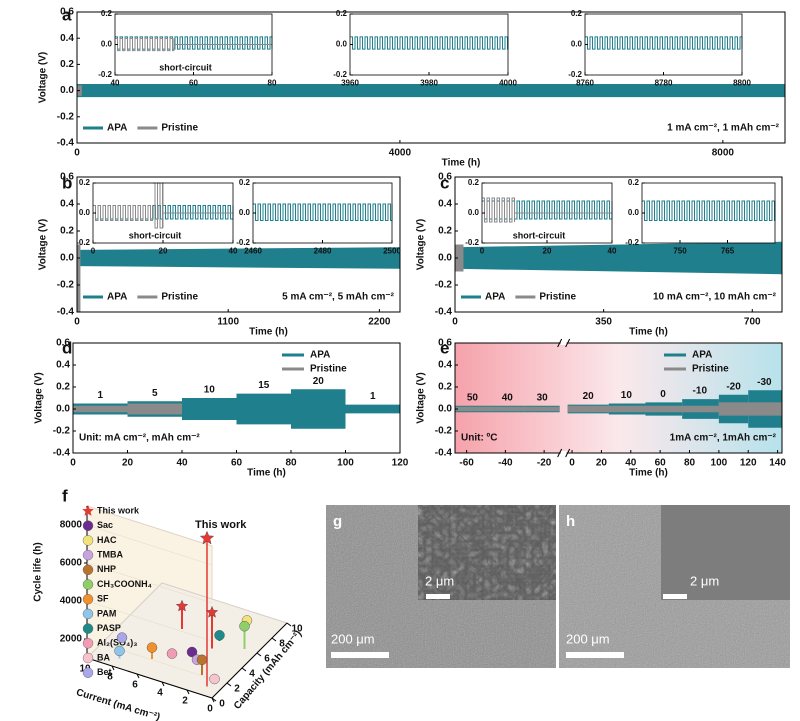  Describe the element at coordinates (67, 347) in the screenshot. I see `panel-label: d` at that location.